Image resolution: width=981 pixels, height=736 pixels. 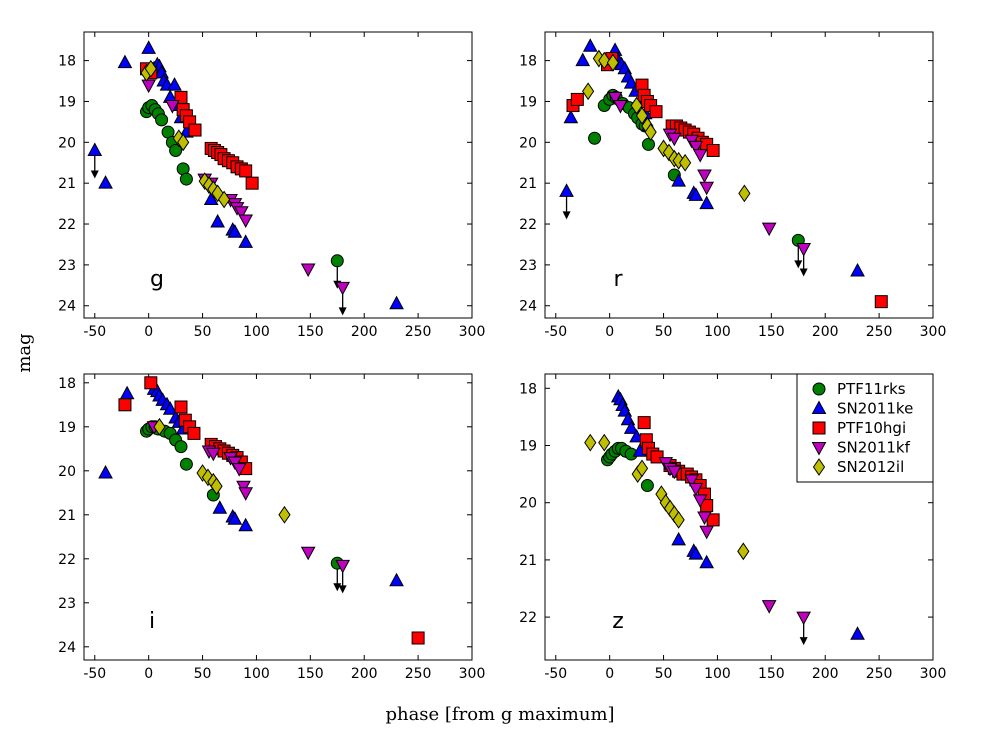 What do you see at coordinates (862, 409) in the screenshot?
I see `legend-item-SN2011ke: SN2011ke` at bounding box center [862, 409].